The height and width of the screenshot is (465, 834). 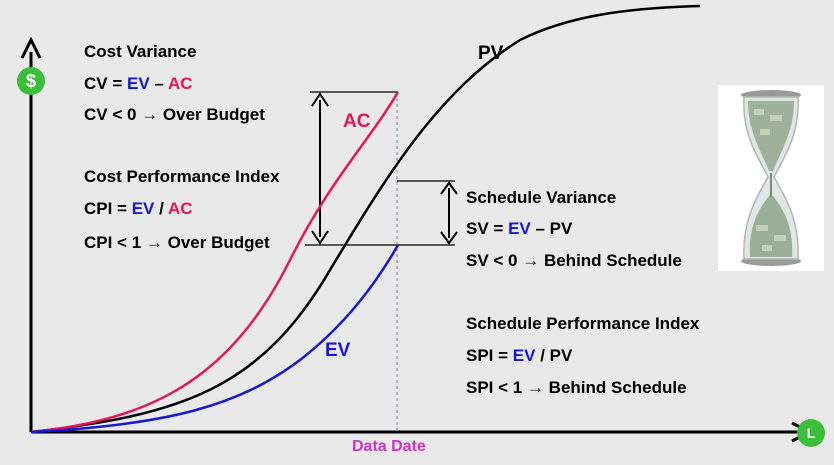 What do you see at coordinates (140, 51) in the screenshot?
I see `cv-title: Cost Variance` at bounding box center [140, 51].